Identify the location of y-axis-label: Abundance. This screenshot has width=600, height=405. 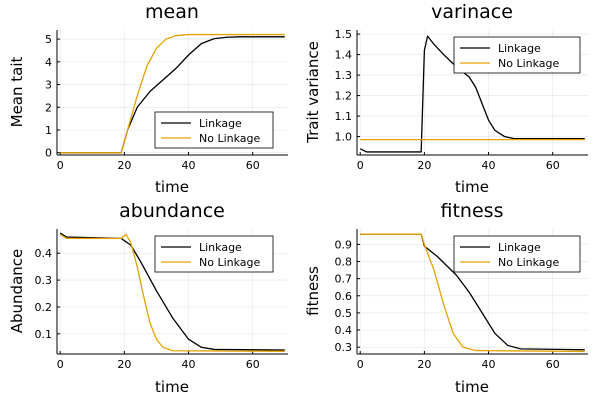
(17, 291).